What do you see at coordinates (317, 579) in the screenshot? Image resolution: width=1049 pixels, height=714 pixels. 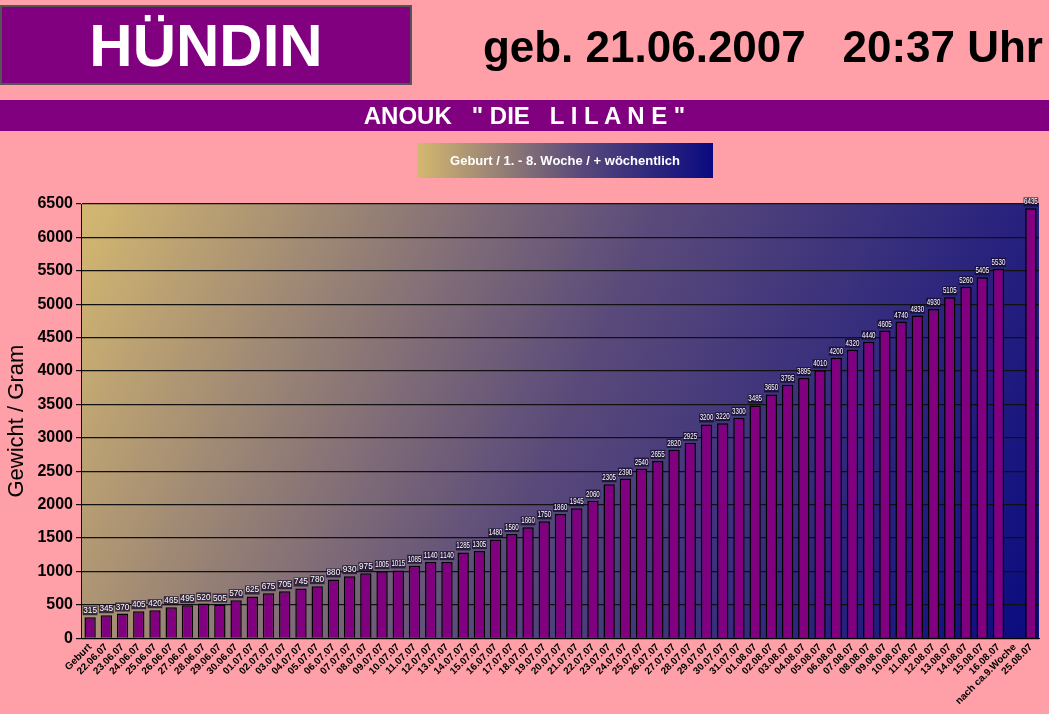 I see `data-label: 780` at bounding box center [317, 579].